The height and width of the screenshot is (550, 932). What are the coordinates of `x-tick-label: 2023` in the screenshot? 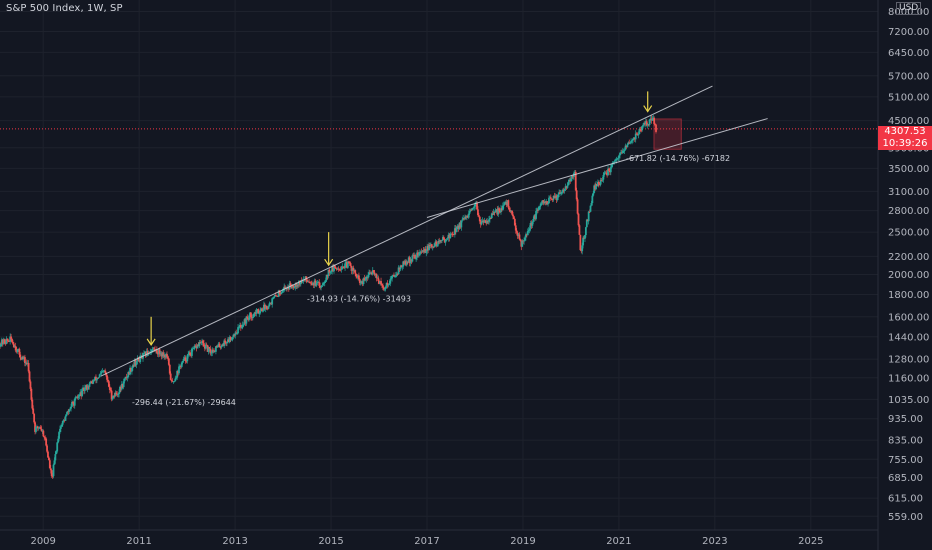 It's located at (714, 541).